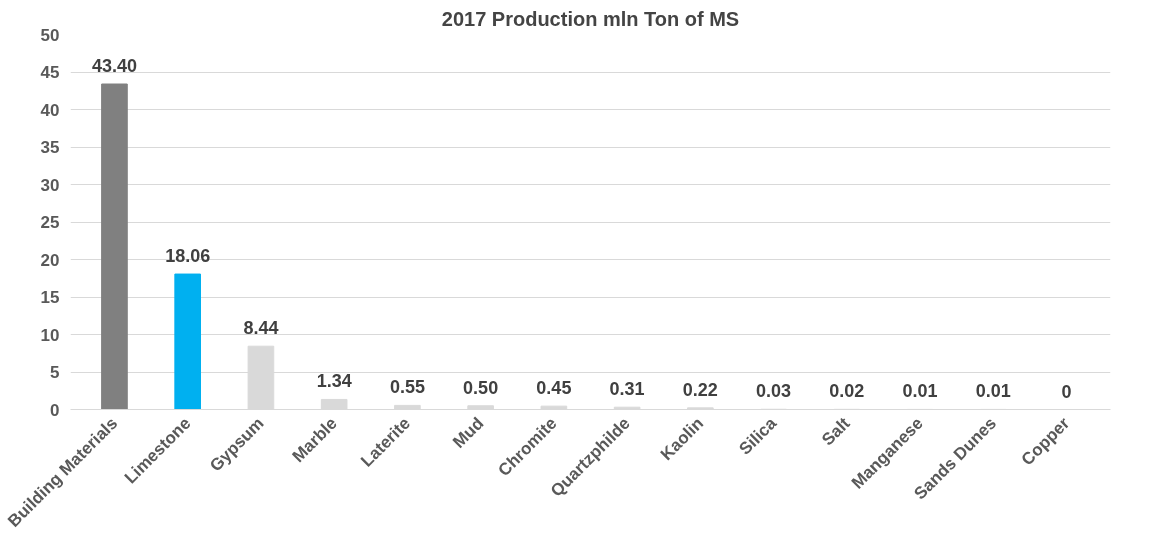 The height and width of the screenshot is (550, 1176). Describe the element at coordinates (627, 389) in the screenshot. I see `data-label: 0.31` at that location.